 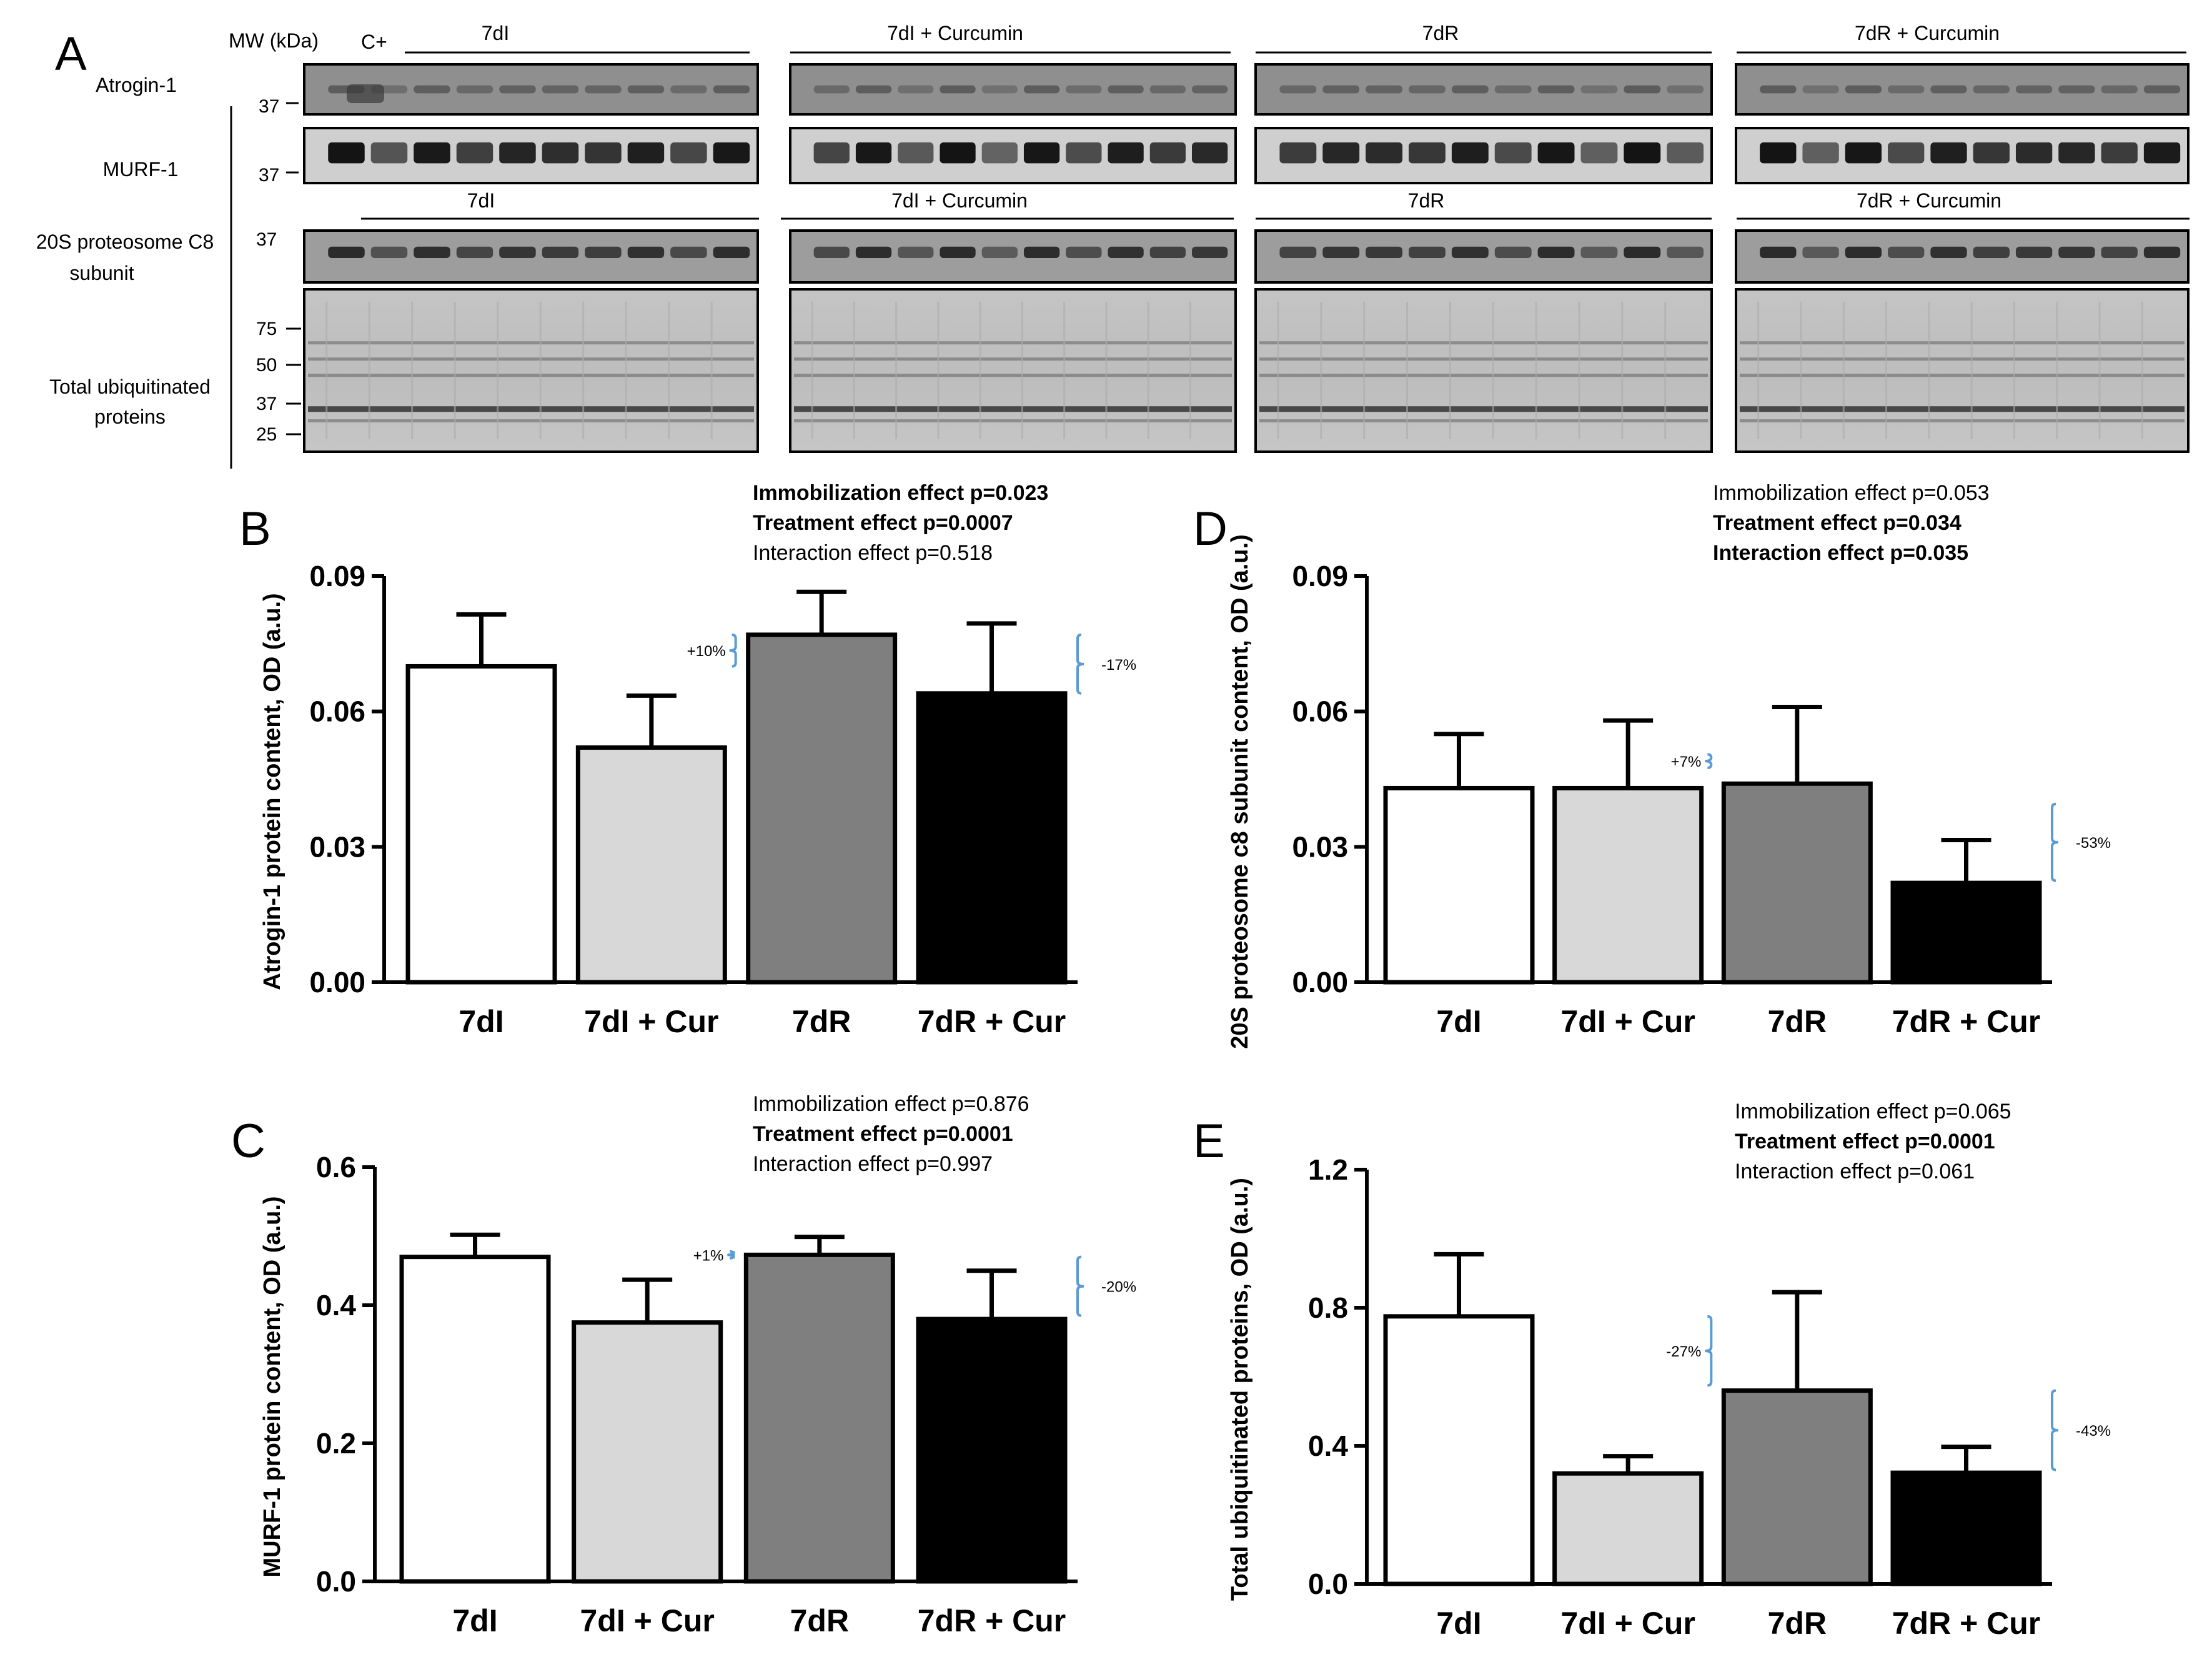 What do you see at coordinates (1118, 1288) in the screenshot?
I see `percent-label-2: -20%` at bounding box center [1118, 1288].